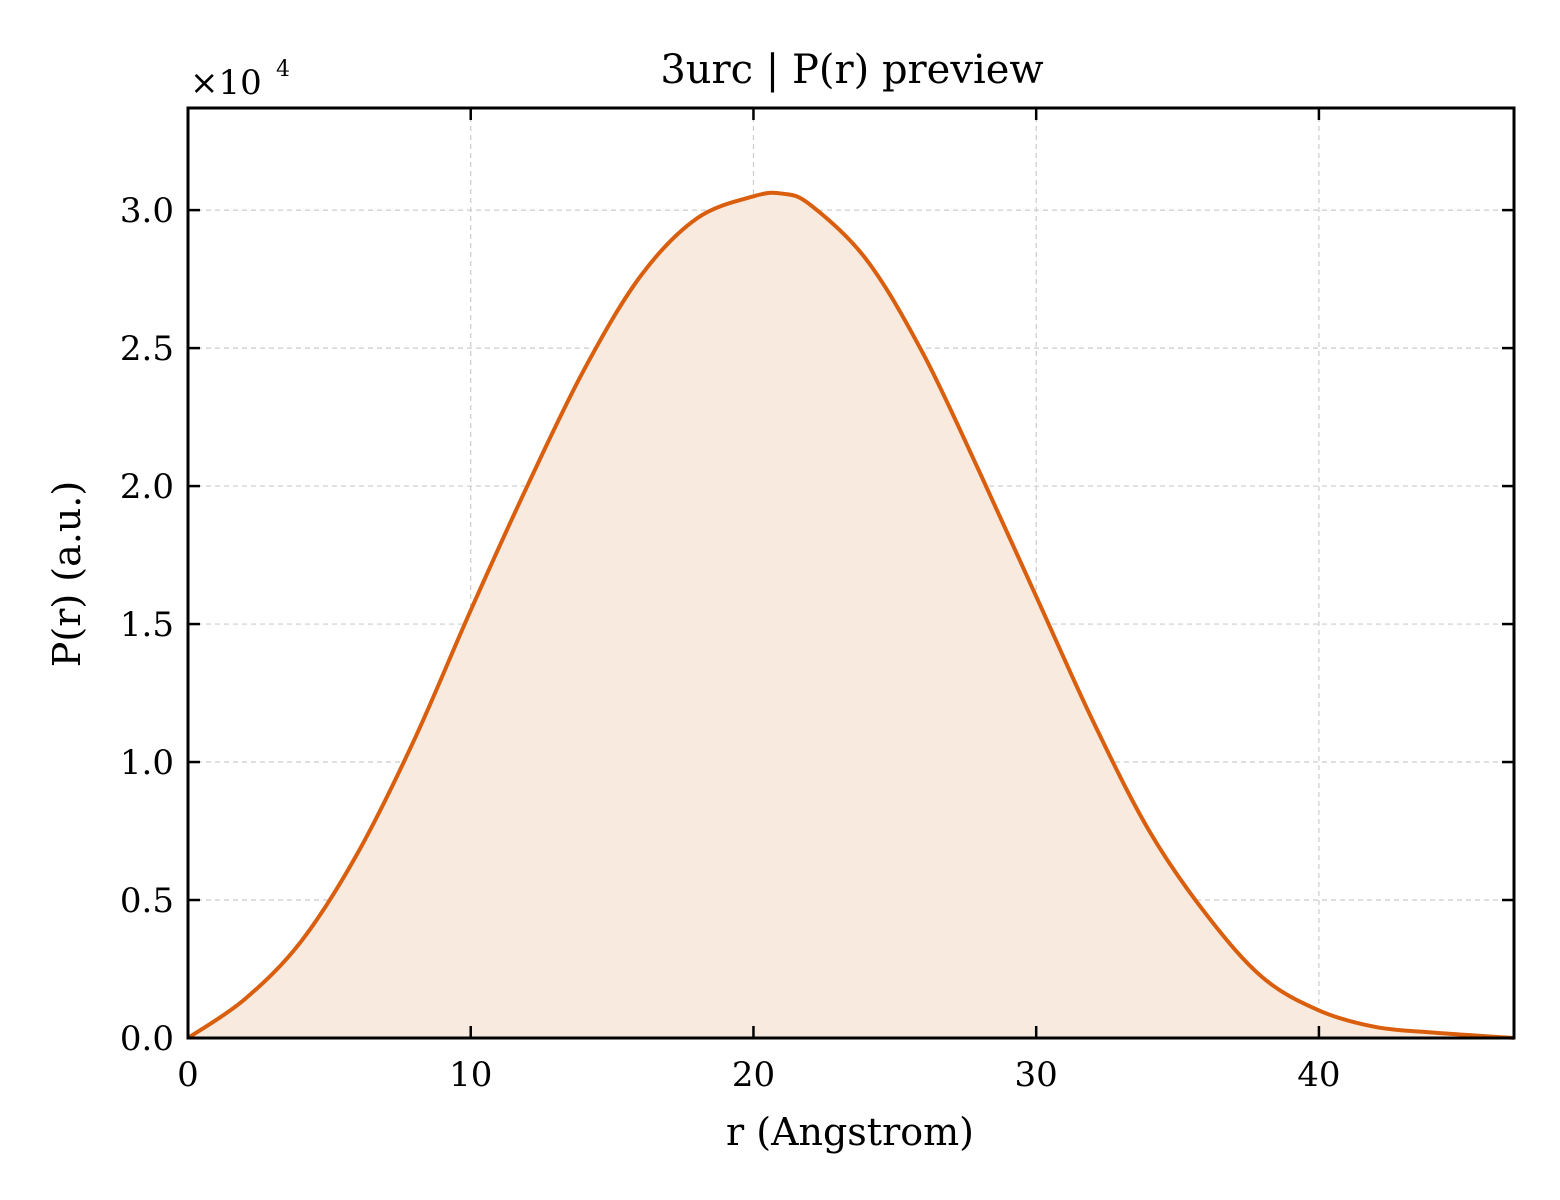  Describe the element at coordinates (753, 1075) in the screenshot. I see `x-tick-label: 20` at that location.